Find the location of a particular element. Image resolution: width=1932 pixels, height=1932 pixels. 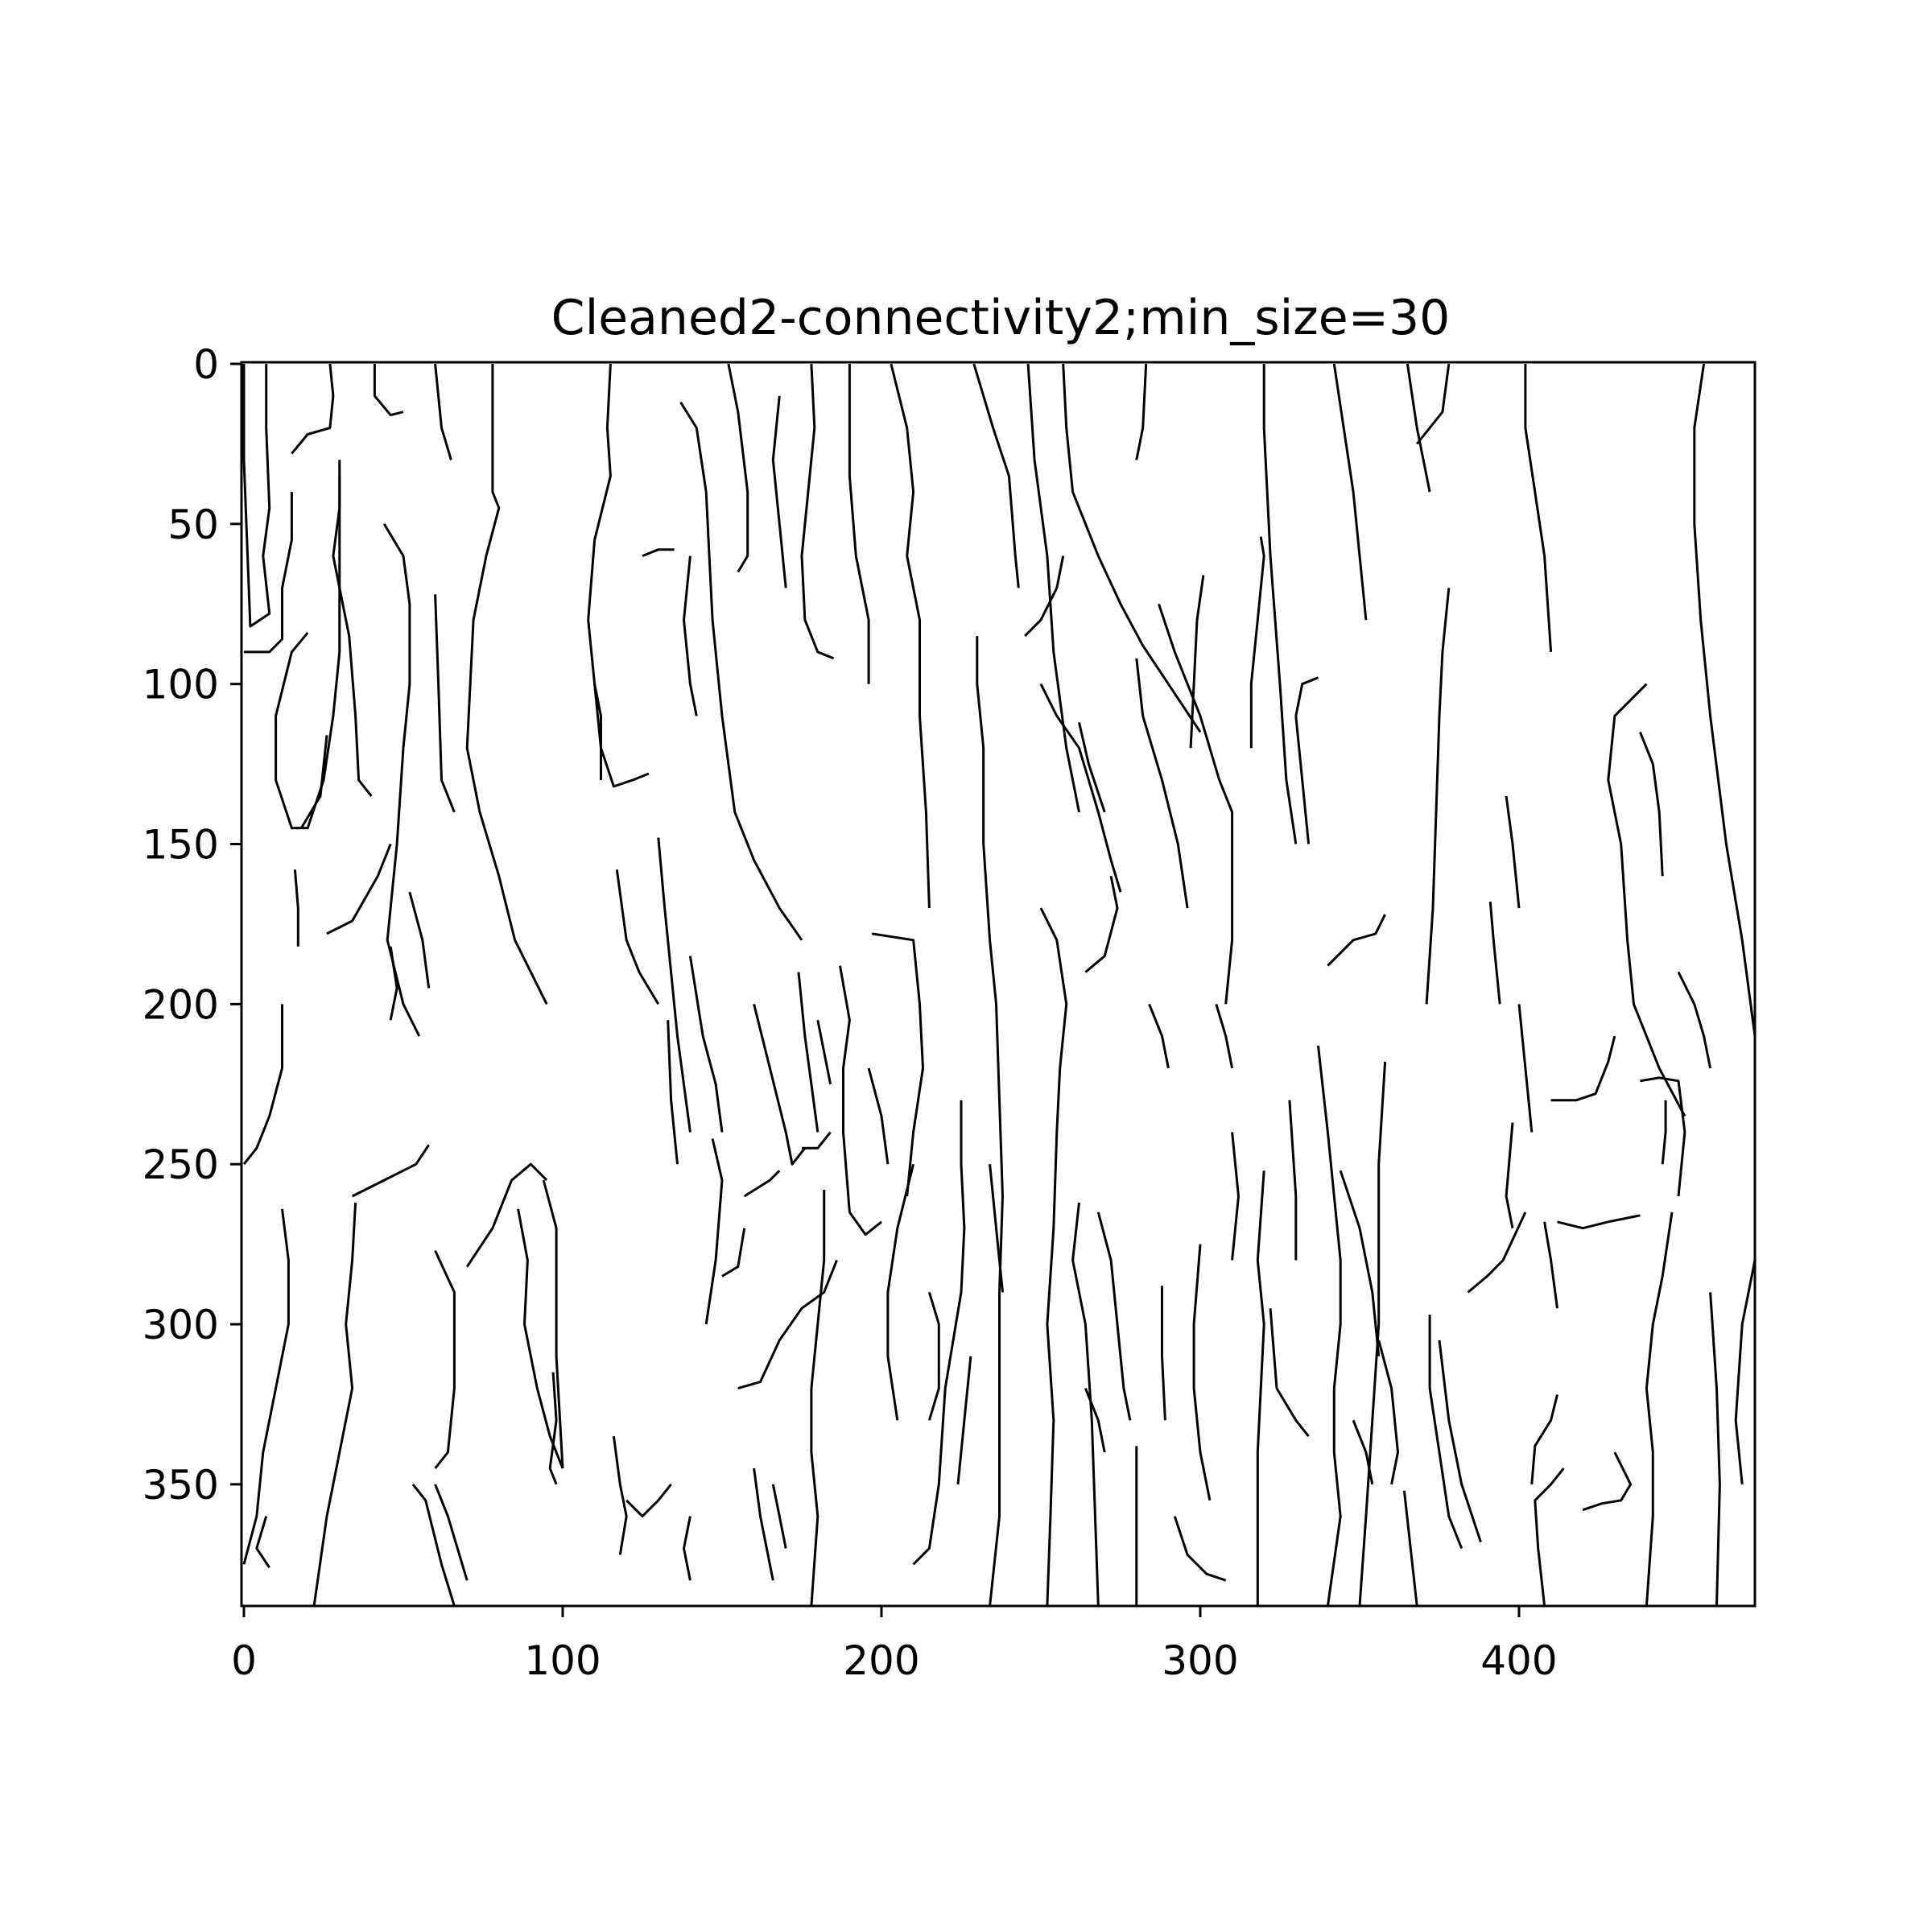

y-axis: 0 50 100 150 200 250 300 350 is located at coordinates (192, 925).